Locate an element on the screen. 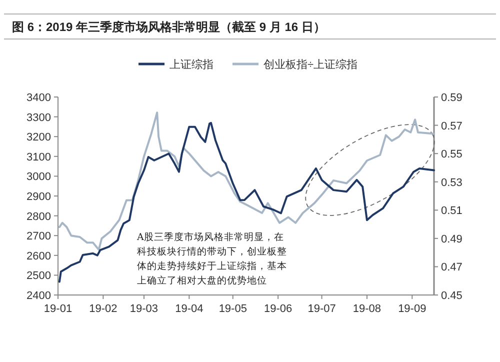 Image resolution: width=500 pixels, height=362 pixels. x-tick-label: 19-04 is located at coordinates (189, 309).